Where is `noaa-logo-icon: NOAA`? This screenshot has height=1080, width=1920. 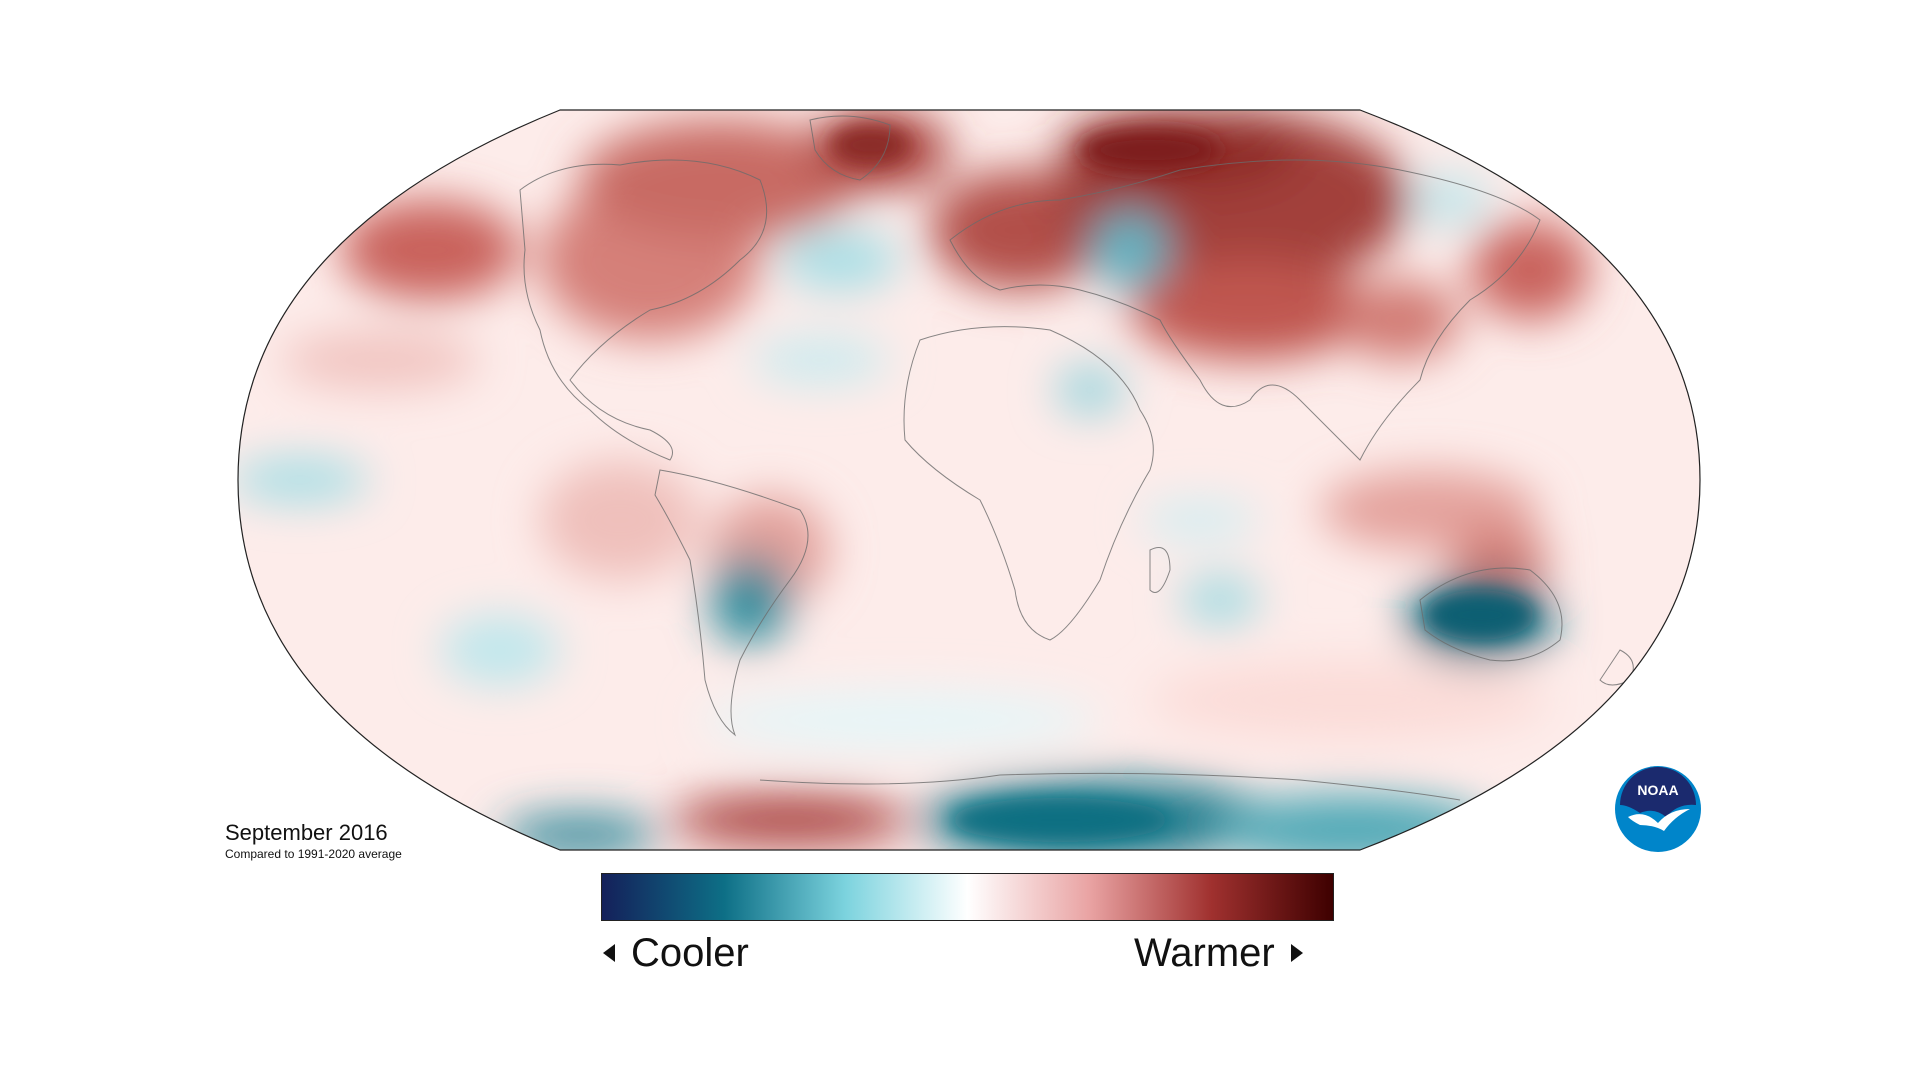 noaa-logo-icon: NOAA is located at coordinates (1658, 809).